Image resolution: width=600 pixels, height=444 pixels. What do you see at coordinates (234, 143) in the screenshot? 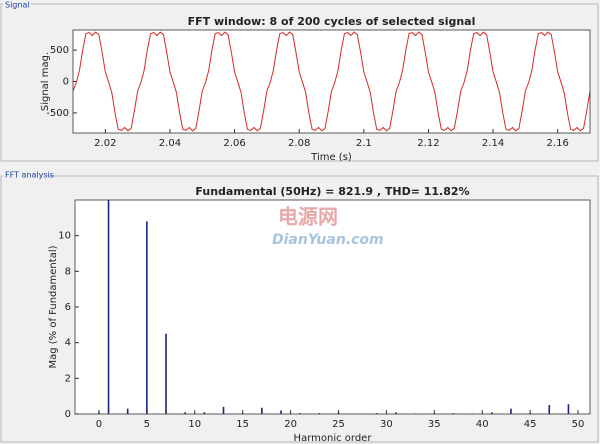
I see `x-tick-label: 2.06` at bounding box center [234, 143].